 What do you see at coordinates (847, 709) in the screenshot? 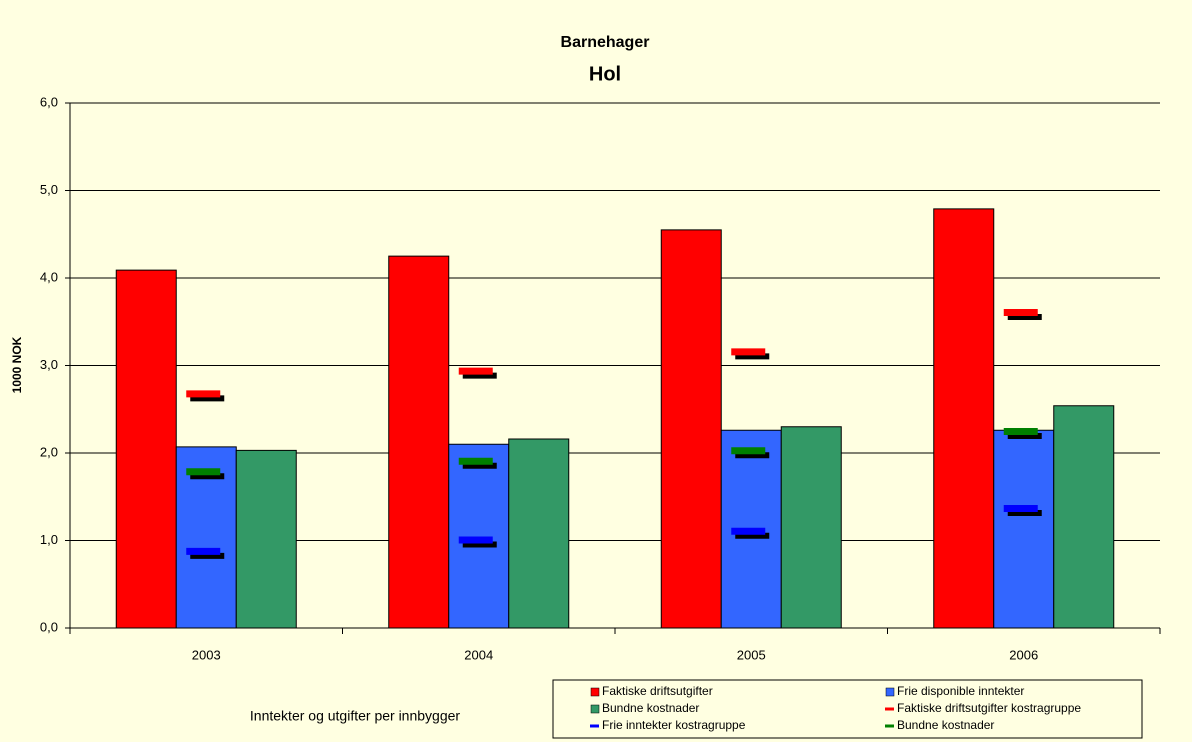
I see `legend` at bounding box center [847, 709].